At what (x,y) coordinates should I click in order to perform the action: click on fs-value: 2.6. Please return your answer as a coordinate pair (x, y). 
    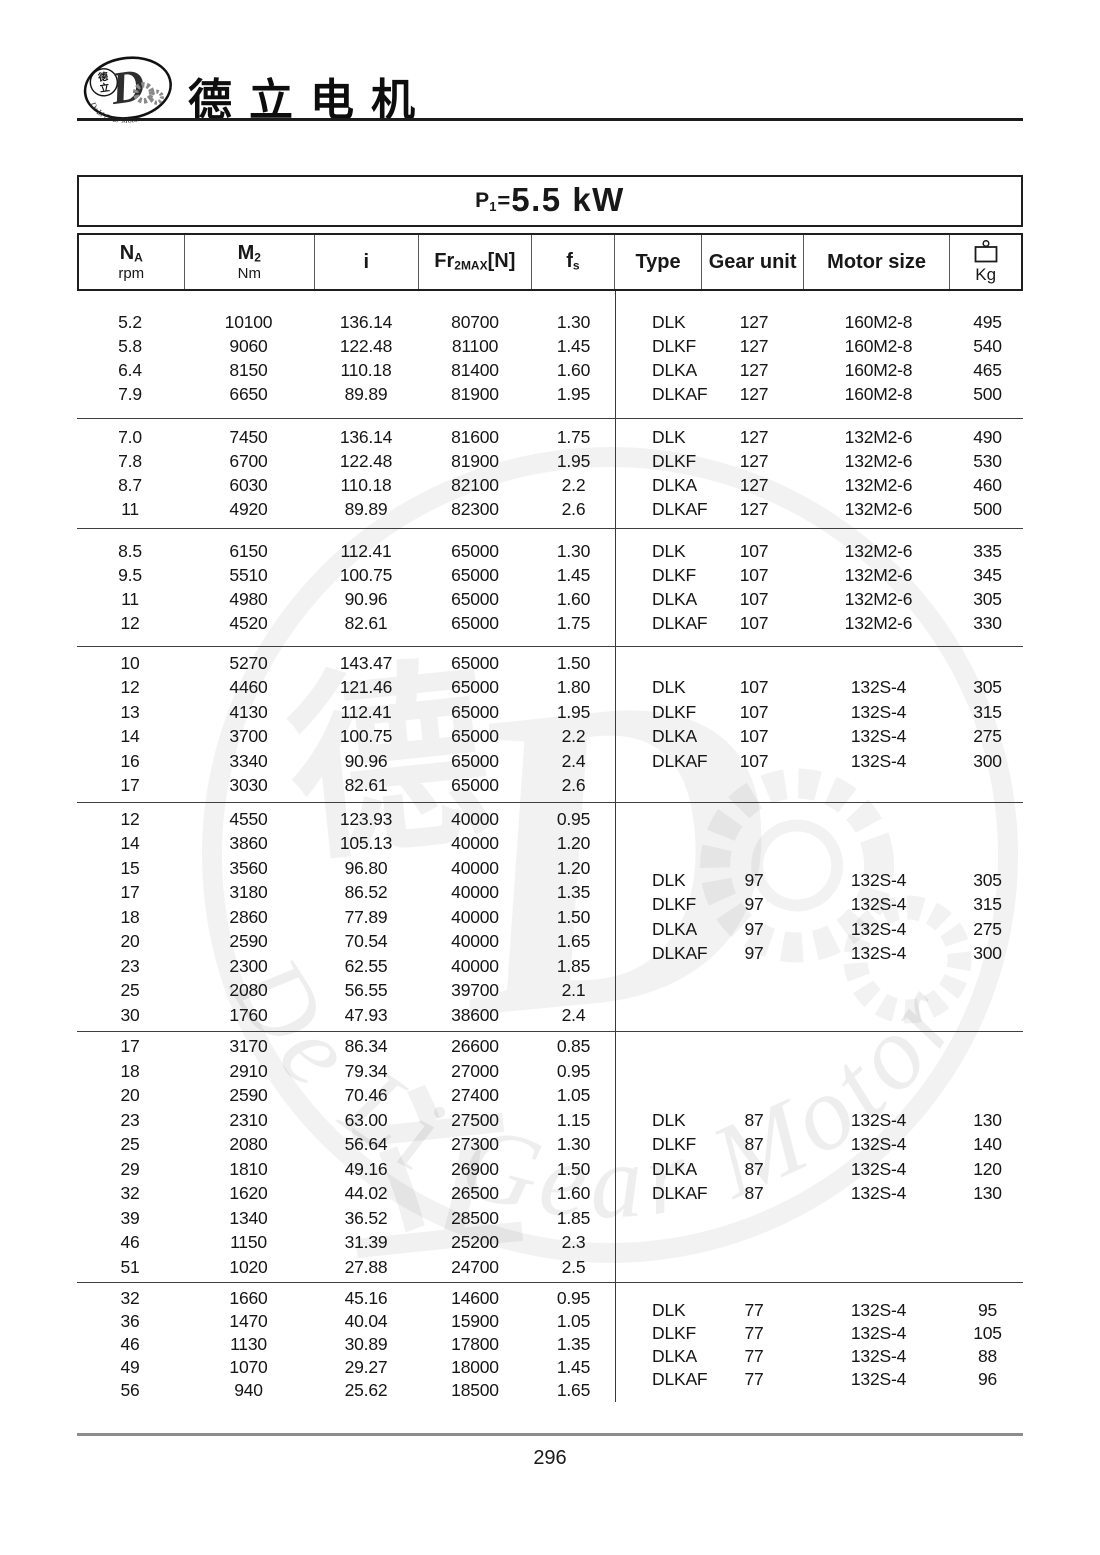
    Looking at the image, I should click on (573, 785).